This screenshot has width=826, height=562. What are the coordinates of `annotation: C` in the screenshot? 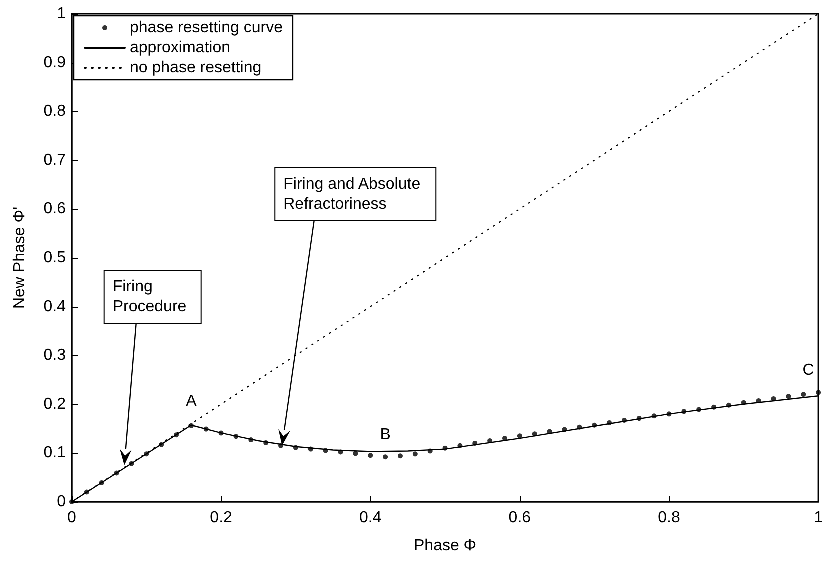 It's located at (808, 371).